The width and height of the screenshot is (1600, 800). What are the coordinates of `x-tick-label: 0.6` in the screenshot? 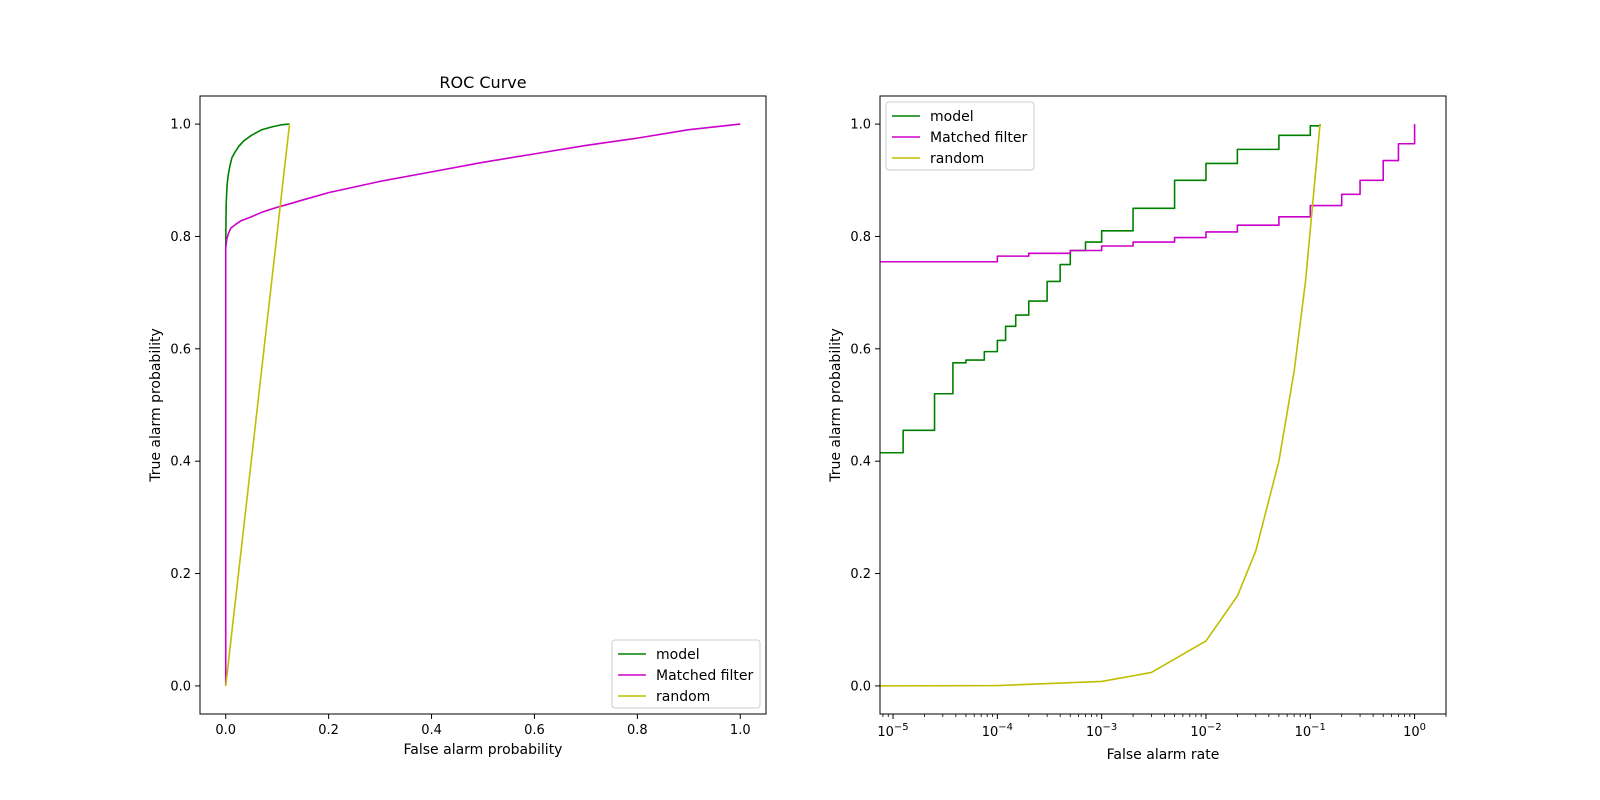 It's located at (534, 730).